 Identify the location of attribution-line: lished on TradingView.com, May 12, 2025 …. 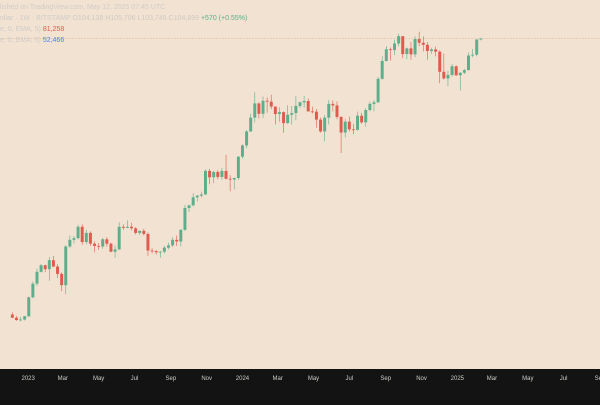
(82, 7).